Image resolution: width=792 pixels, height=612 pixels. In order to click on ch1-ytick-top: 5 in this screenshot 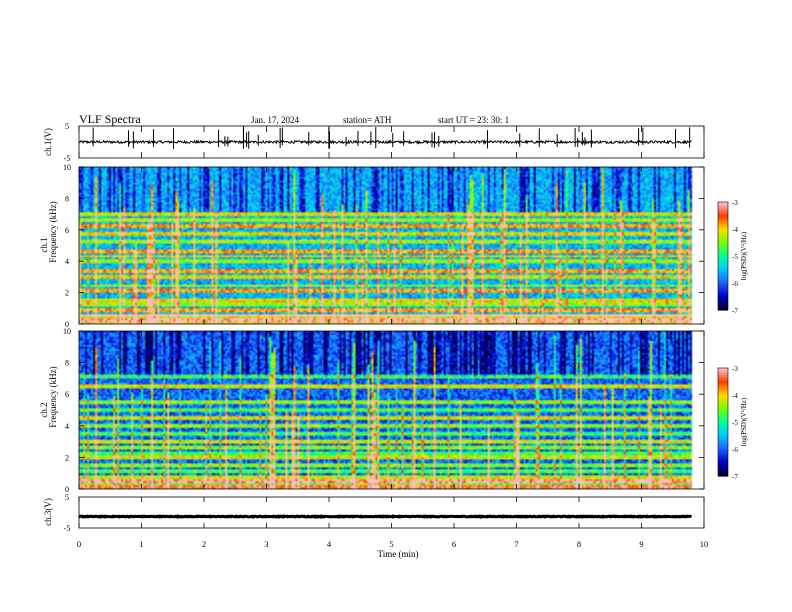, I will do `click(67, 126)`.